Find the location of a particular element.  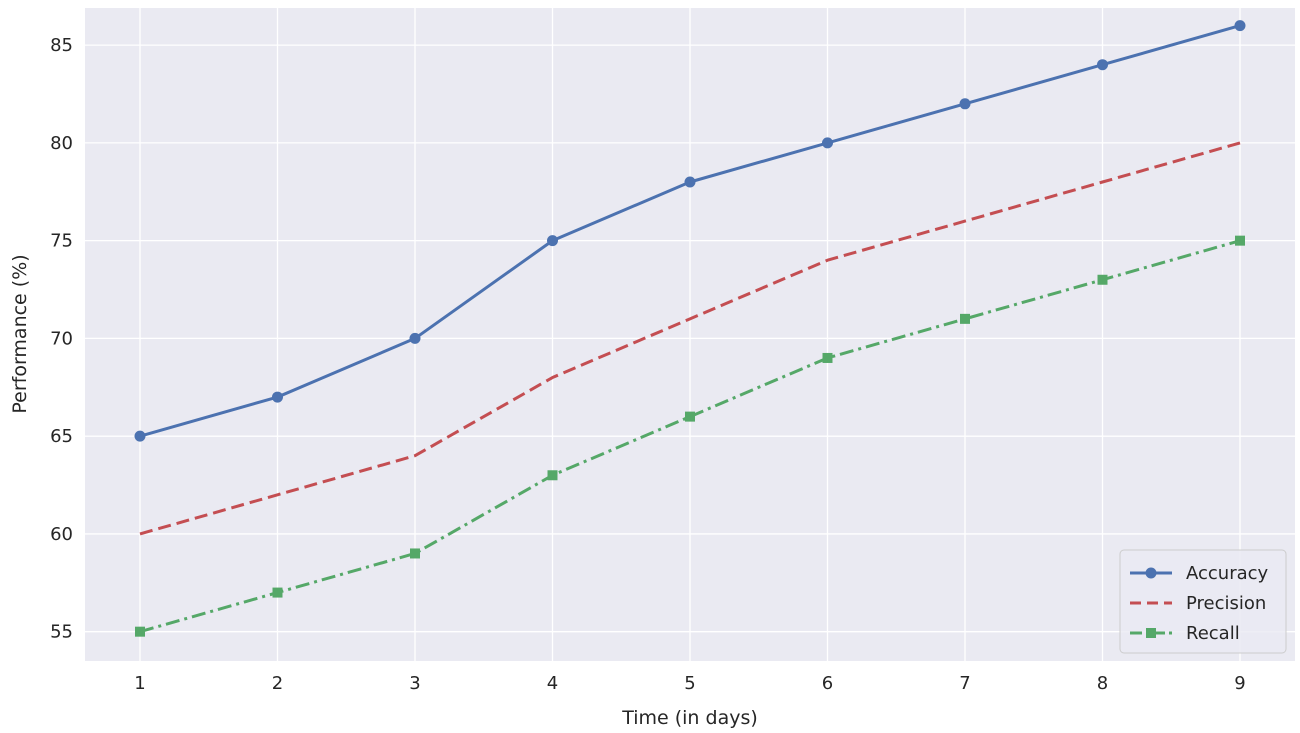

y-axis-ticks: 55 60 65 70 75 80 85 is located at coordinates (61, 339).